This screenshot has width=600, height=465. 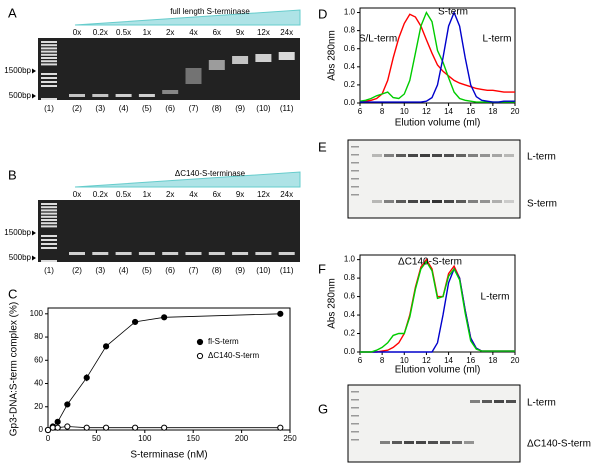 I want to click on y-axis-label: Gp3-DNA:S-term complex (%), so click(x=14, y=369).